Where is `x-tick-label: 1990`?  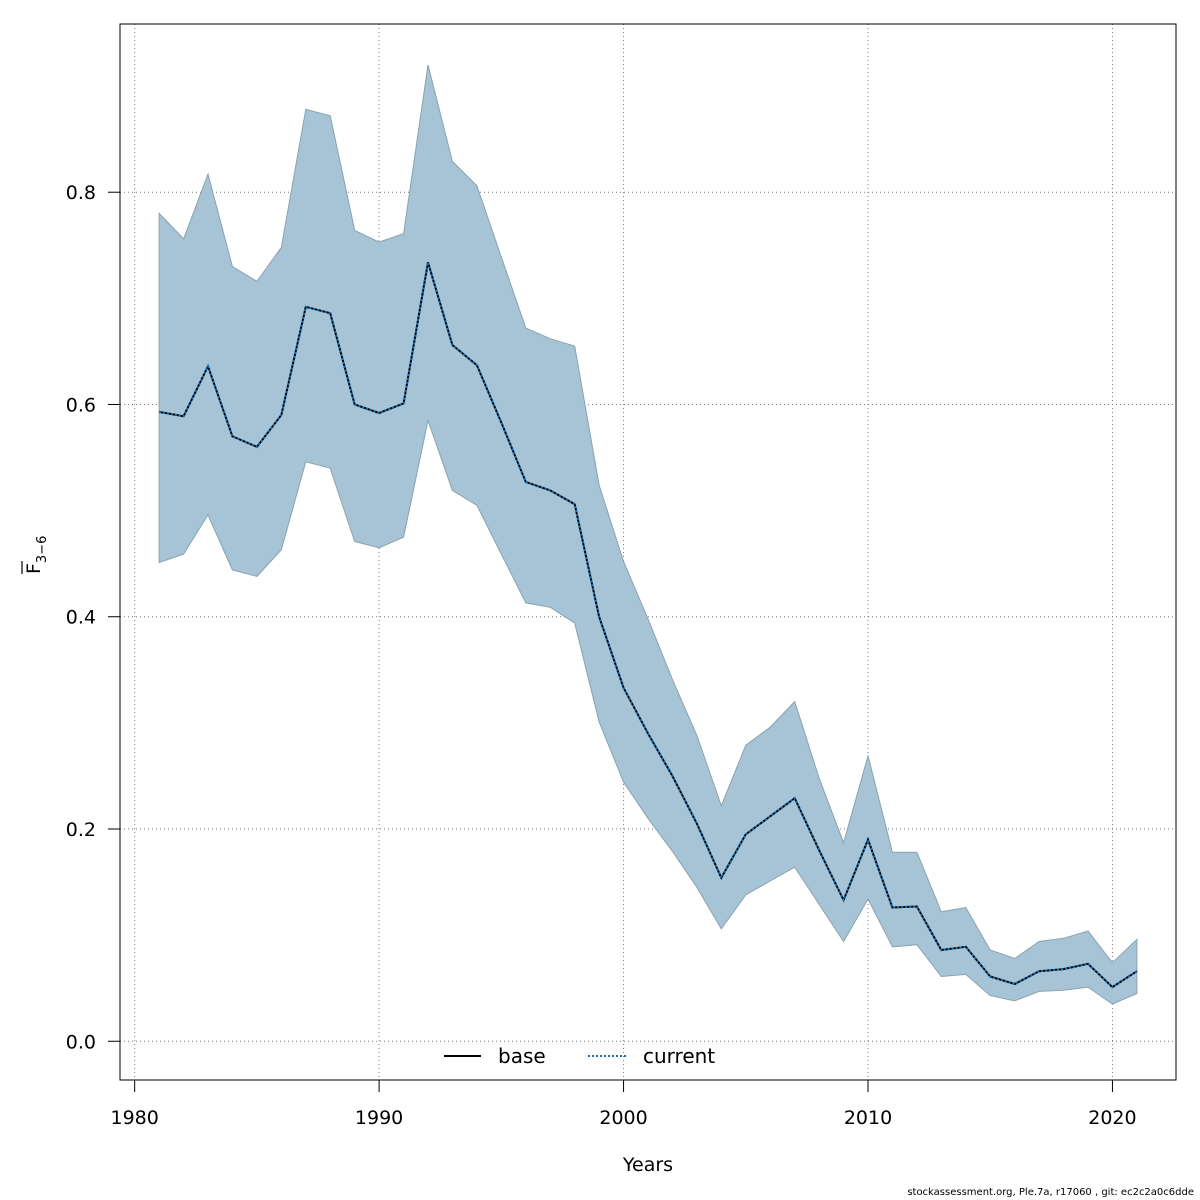 x-tick-label: 1990 is located at coordinates (379, 1118).